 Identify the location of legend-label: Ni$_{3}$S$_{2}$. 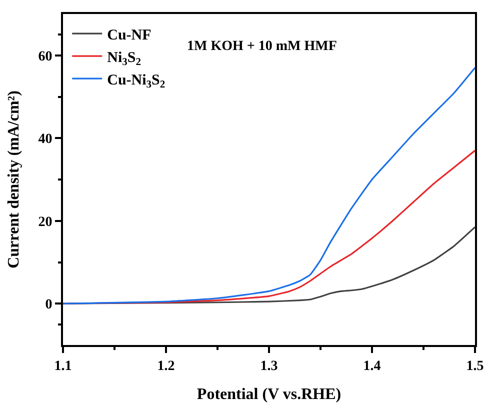
(124, 59).